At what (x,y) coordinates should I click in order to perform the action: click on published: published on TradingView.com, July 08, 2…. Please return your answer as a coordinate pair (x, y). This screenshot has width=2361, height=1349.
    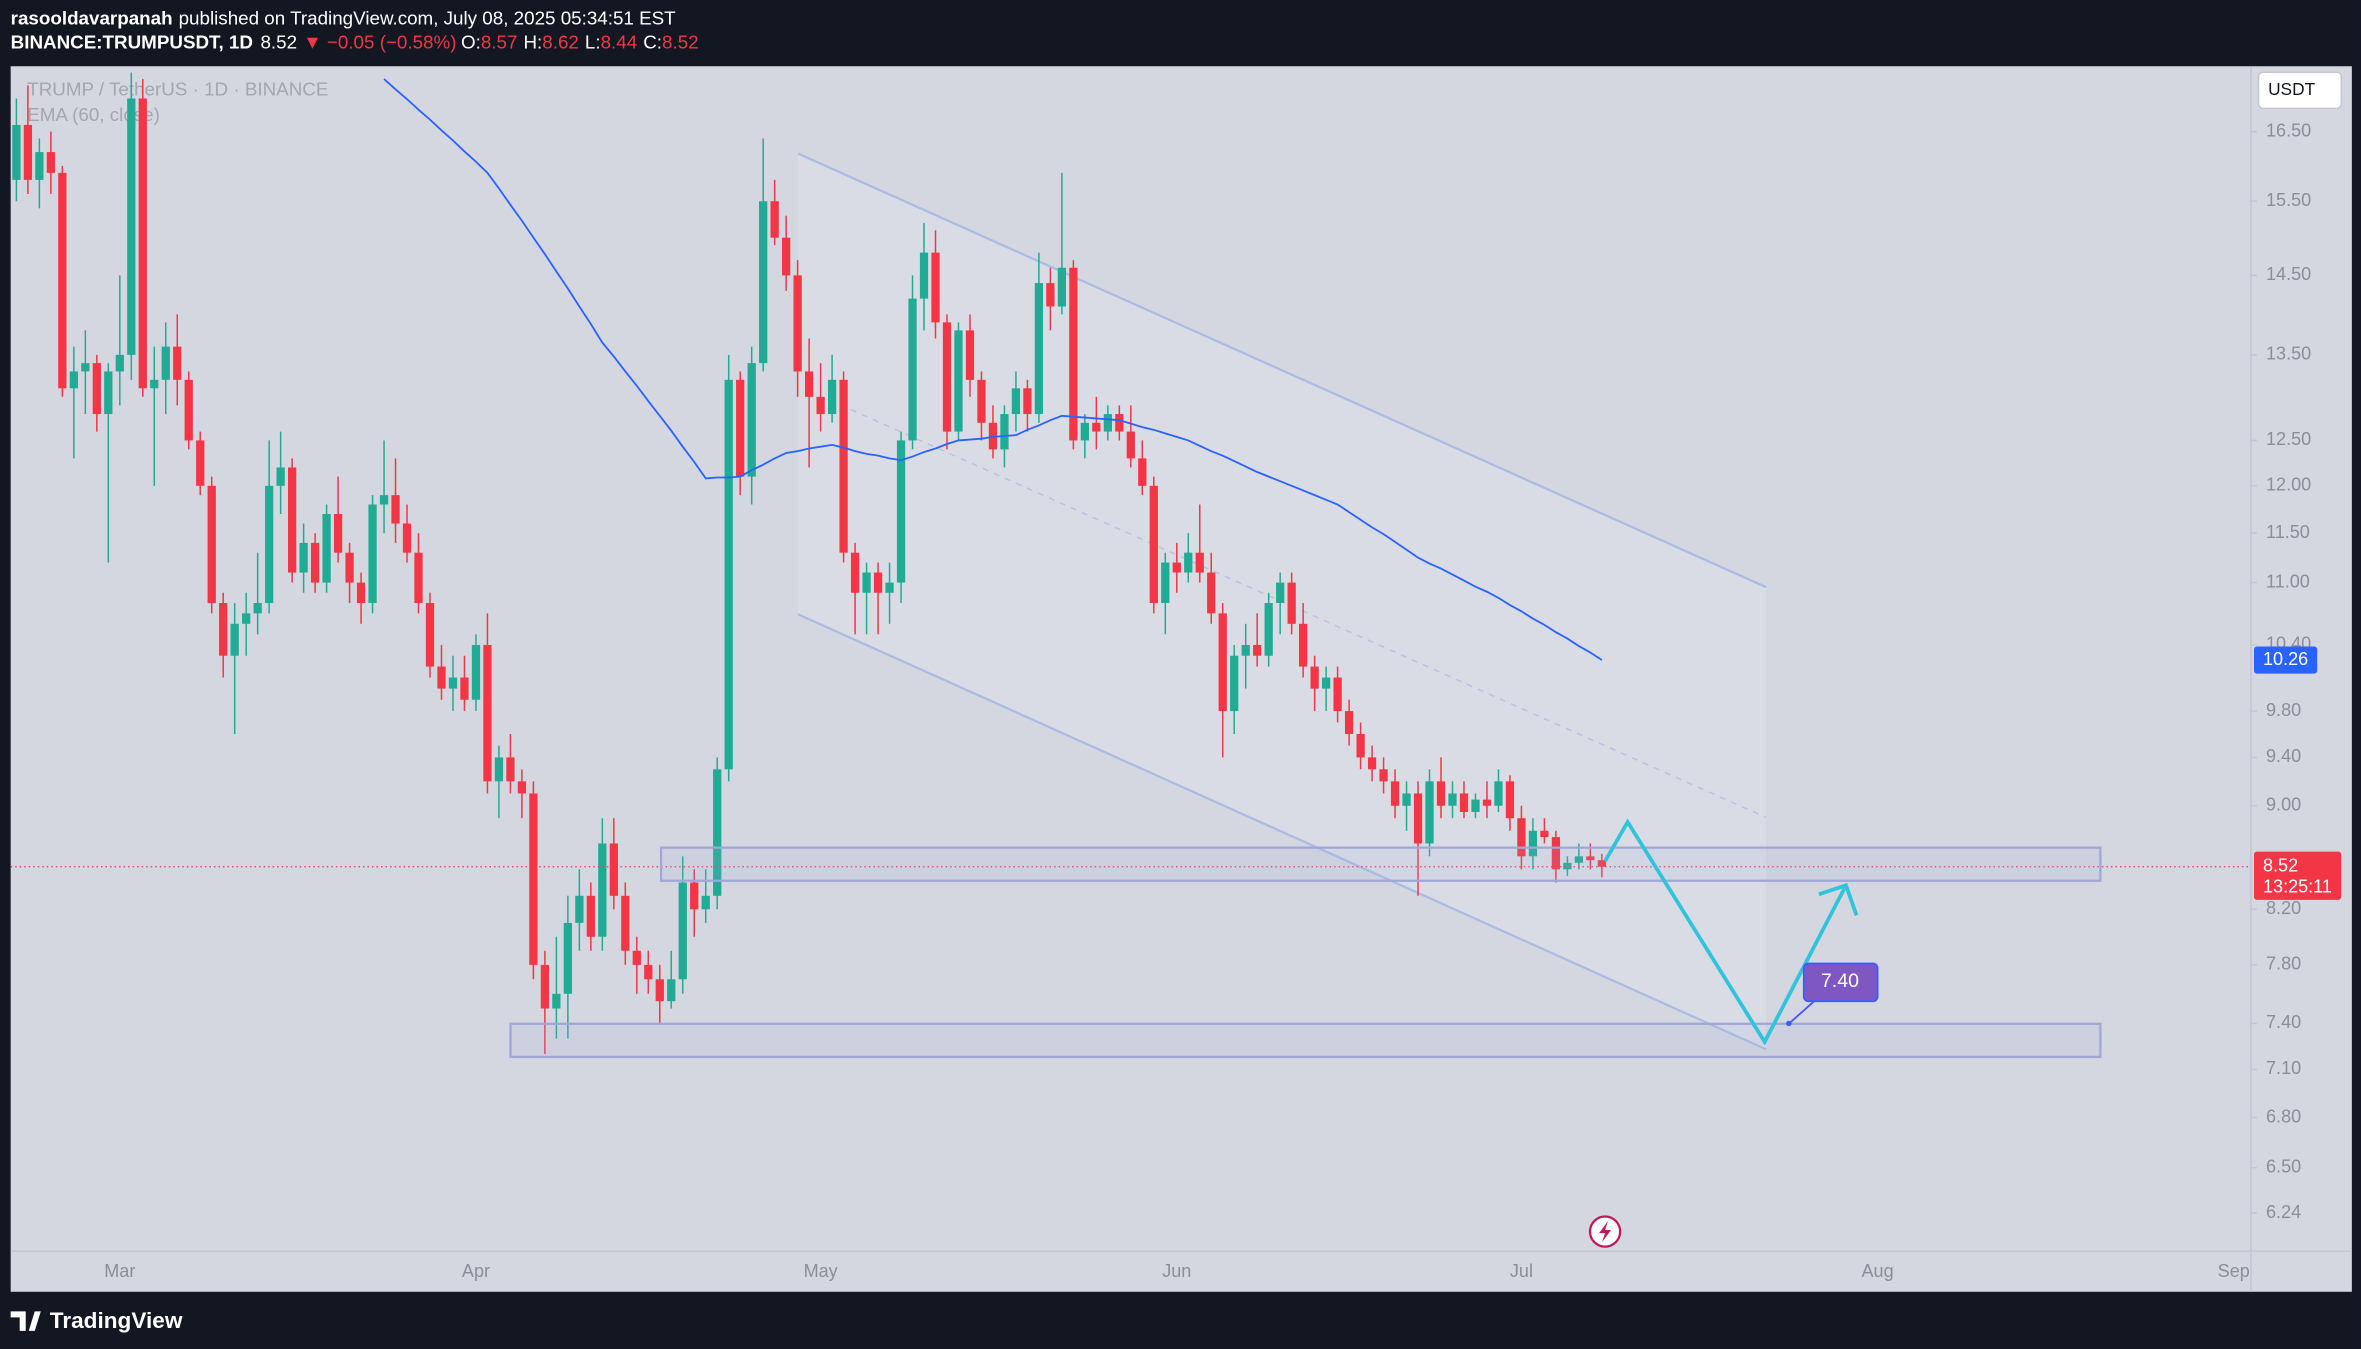
    Looking at the image, I should click on (428, 18).